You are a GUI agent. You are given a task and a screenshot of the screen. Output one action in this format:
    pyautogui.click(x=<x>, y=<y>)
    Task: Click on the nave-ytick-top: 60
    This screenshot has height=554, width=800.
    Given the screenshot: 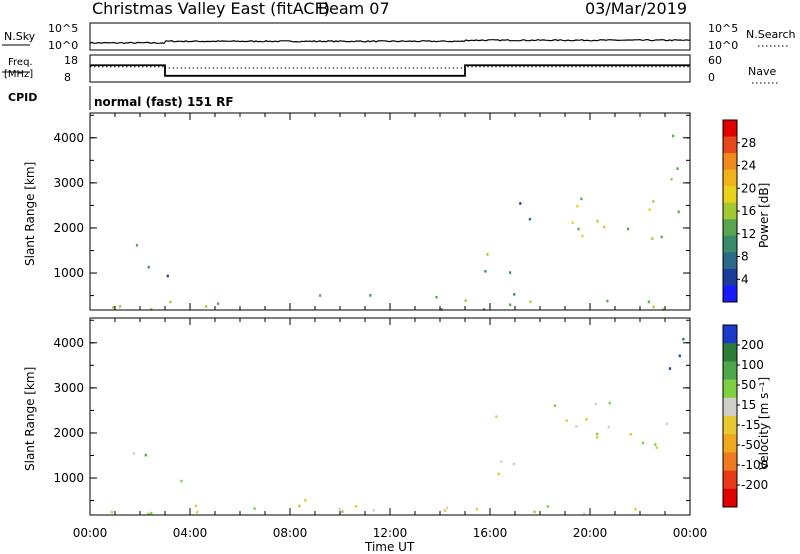 What is the action you would take?
    pyautogui.click(x=715, y=60)
    